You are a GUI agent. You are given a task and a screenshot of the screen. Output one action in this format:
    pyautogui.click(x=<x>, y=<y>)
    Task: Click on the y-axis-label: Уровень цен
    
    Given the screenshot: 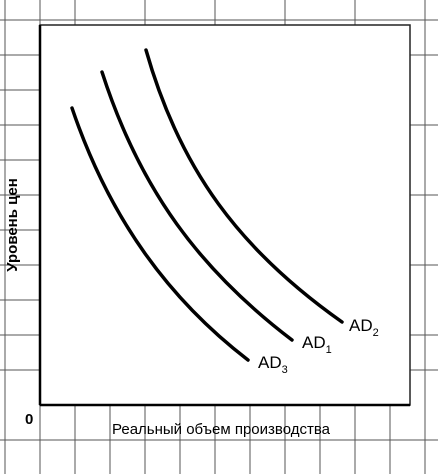 What is the action you would take?
    pyautogui.click(x=12, y=225)
    